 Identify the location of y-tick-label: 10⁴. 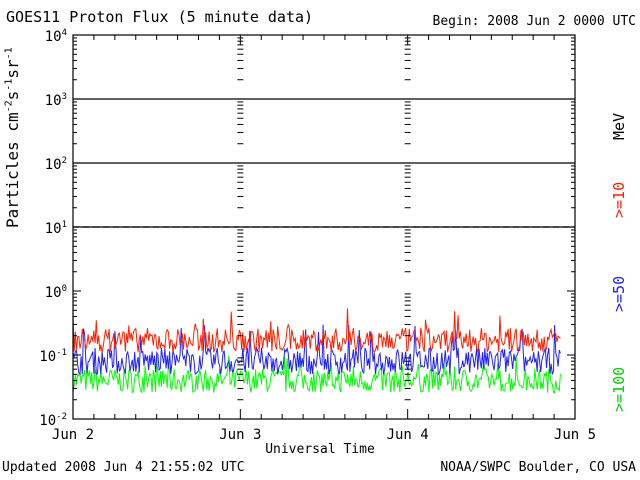
(56, 36).